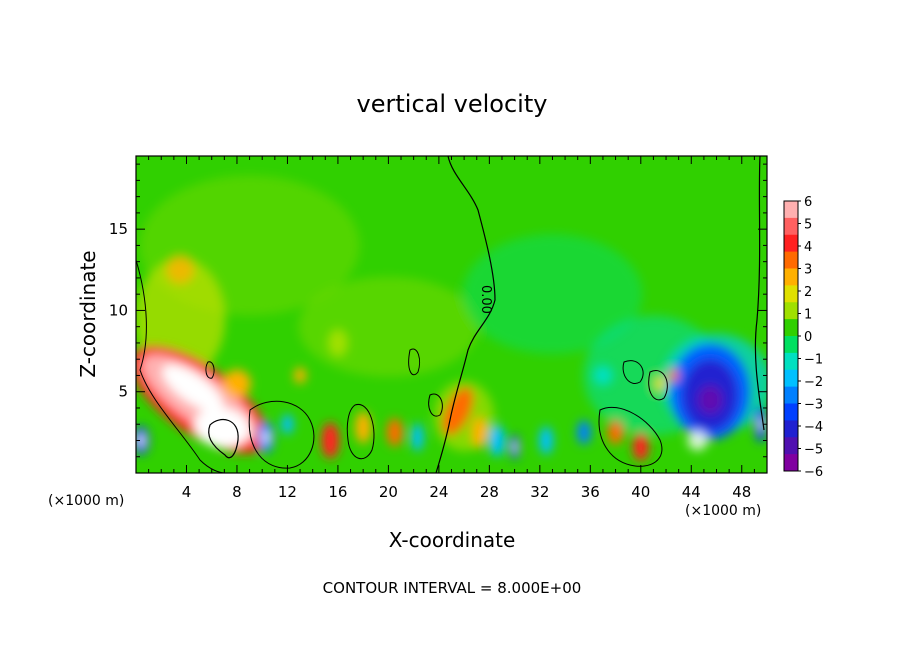  I want to click on colorbar-tick-label: −5, so click(813, 450).